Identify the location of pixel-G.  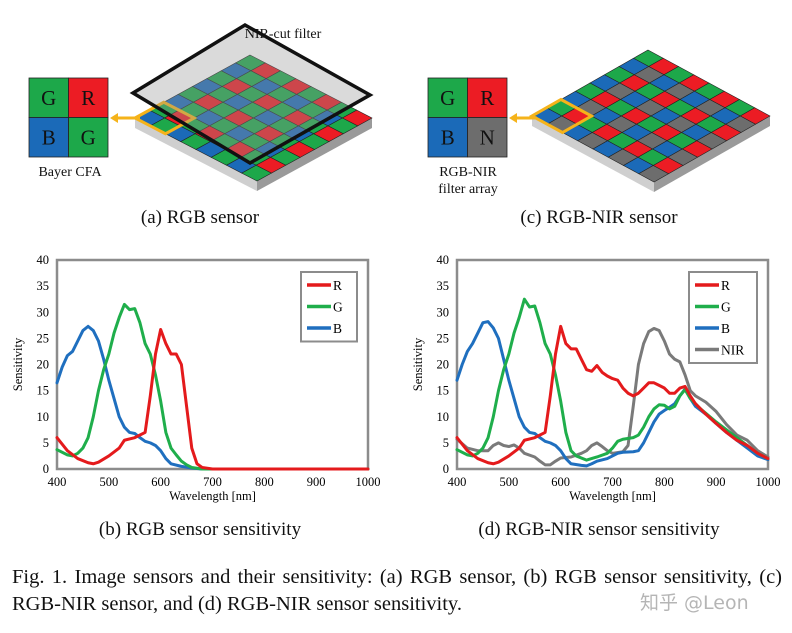
(257, 173).